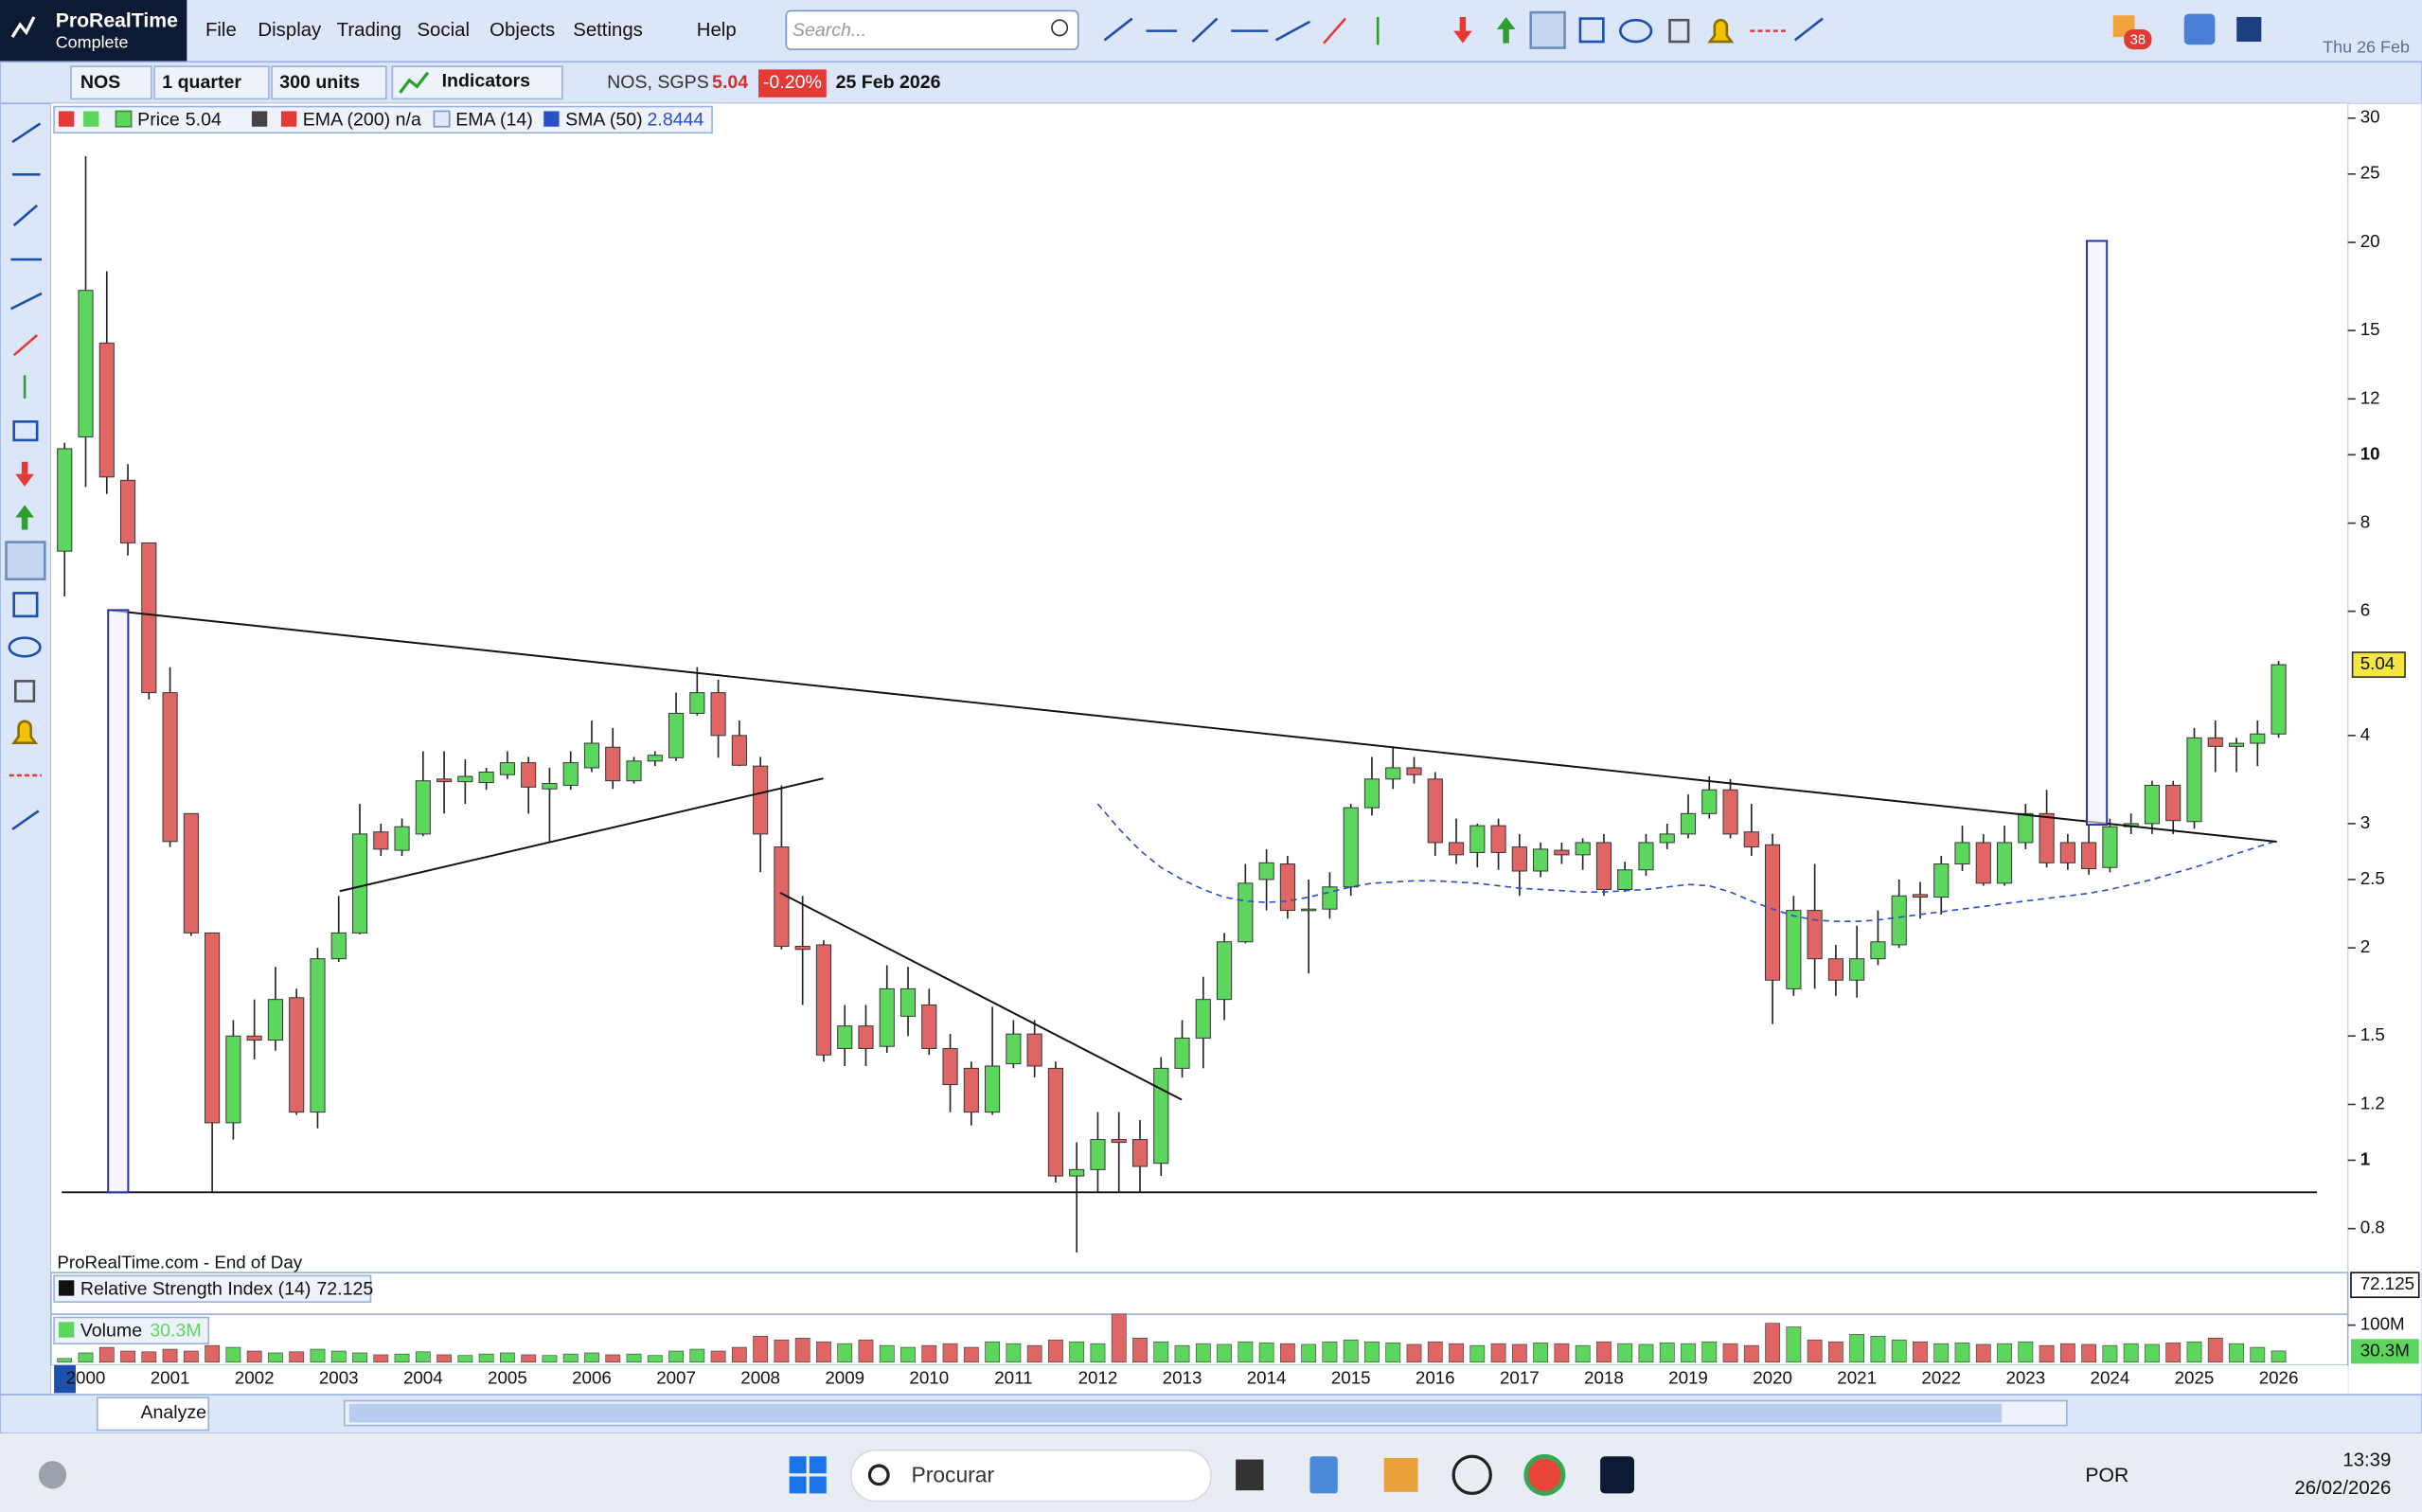 This screenshot has height=1512, width=2422. I want to click on window-icon, so click(2249, 29).